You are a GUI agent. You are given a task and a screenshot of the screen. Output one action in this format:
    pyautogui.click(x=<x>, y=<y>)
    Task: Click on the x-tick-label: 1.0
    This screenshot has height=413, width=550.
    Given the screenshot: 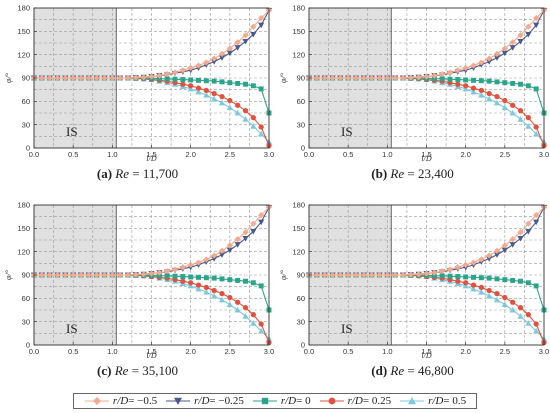 What is the action you would take?
    pyautogui.click(x=387, y=351)
    